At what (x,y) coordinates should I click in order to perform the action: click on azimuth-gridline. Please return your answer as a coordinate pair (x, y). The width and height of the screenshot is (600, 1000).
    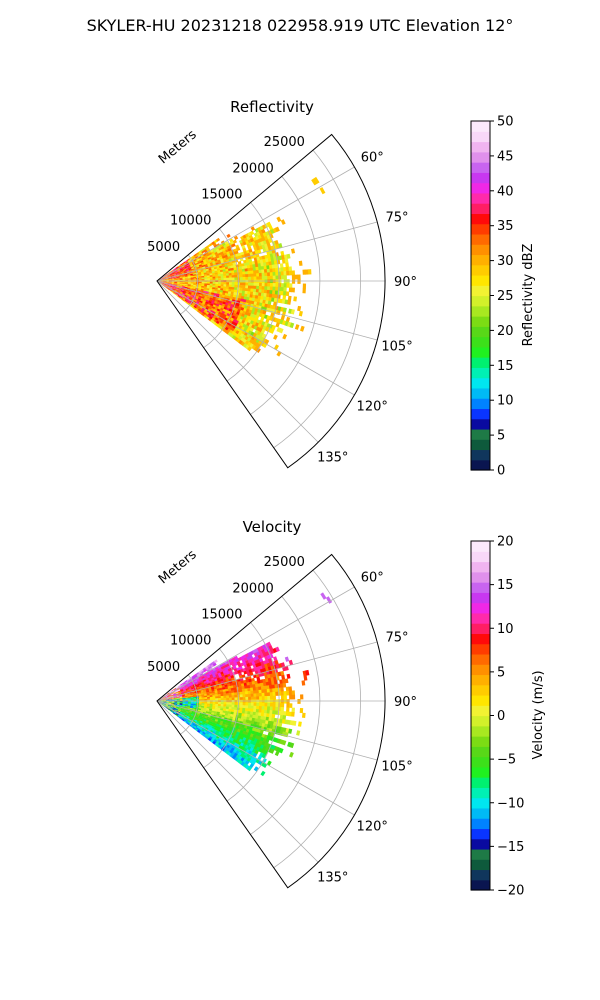
    Looking at the image, I should click on (255, 338).